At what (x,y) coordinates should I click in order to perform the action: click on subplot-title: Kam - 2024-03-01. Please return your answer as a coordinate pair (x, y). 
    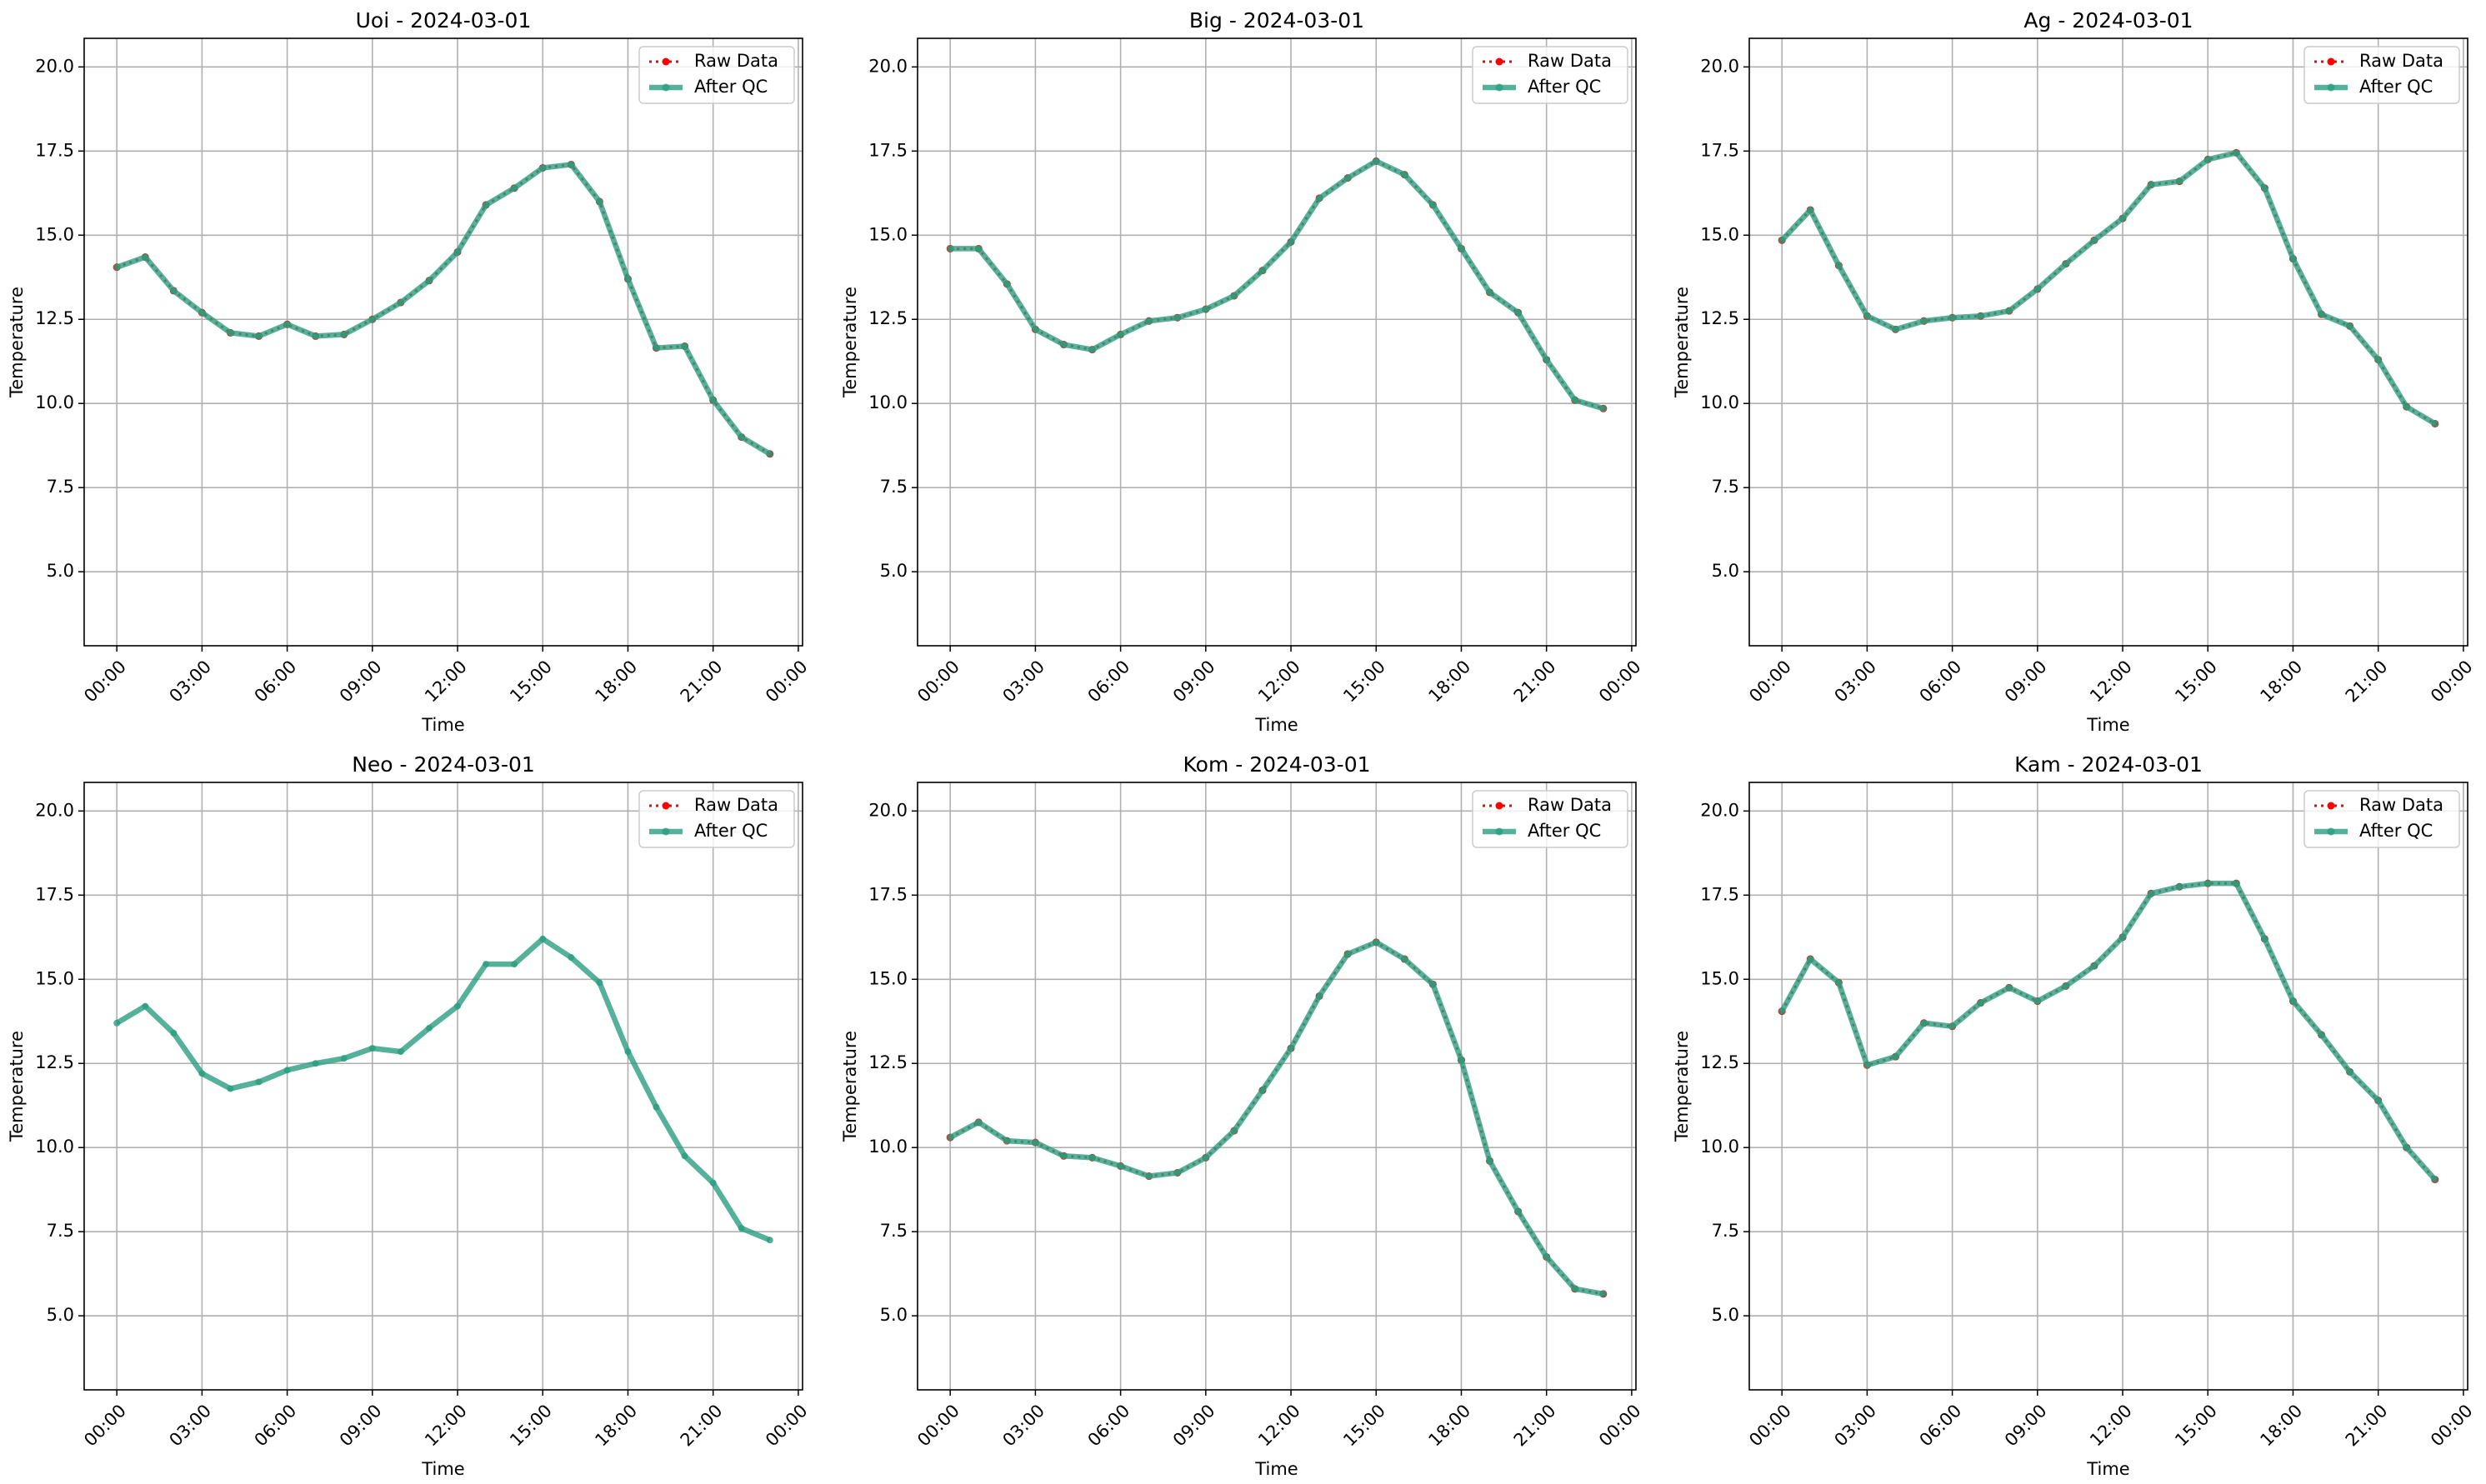
    Looking at the image, I should click on (2108, 764).